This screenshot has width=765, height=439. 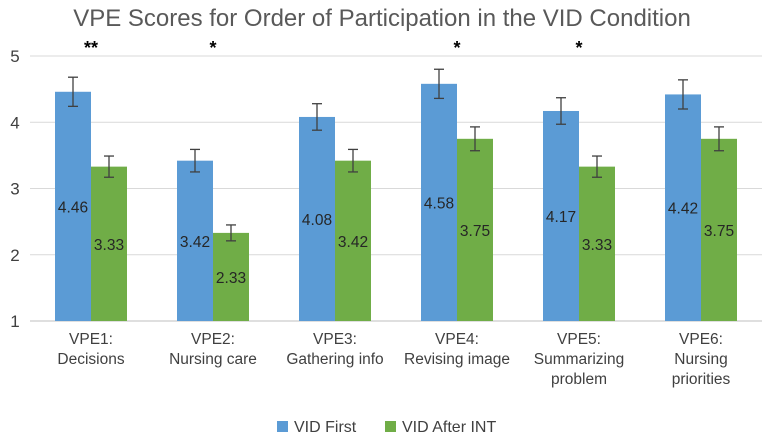 What do you see at coordinates (700, 359) in the screenshot?
I see `x-category-label: Nursing` at bounding box center [700, 359].